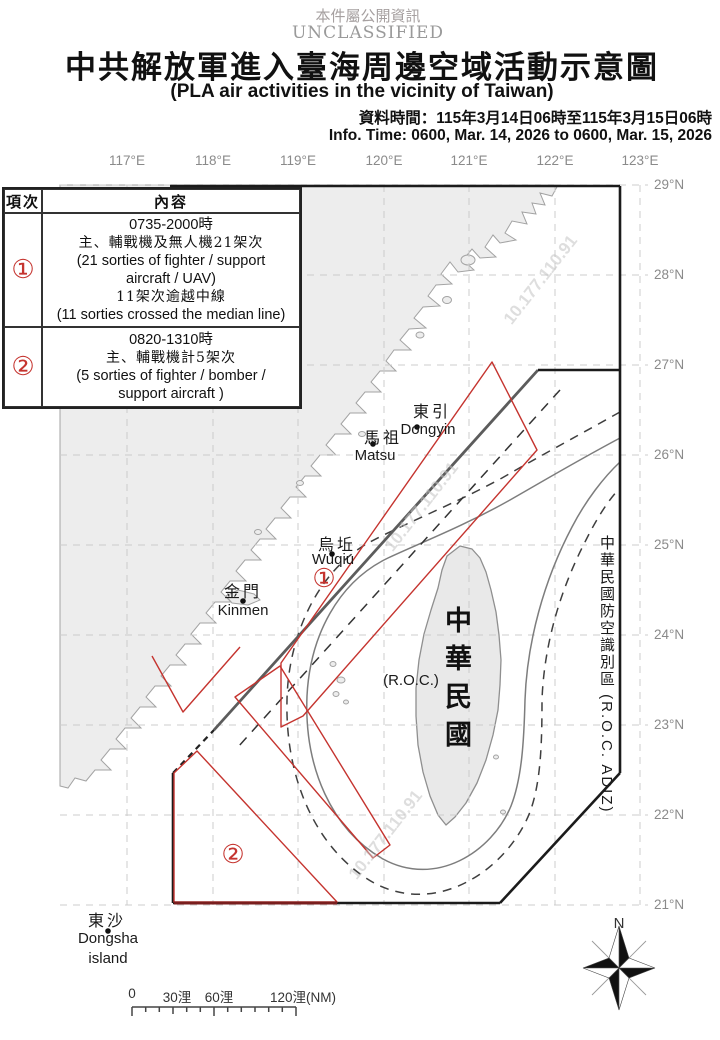 The height and width of the screenshot is (1040, 720). What do you see at coordinates (337, 544) in the screenshot?
I see `wuqiu-label-zh: 烏坵` at bounding box center [337, 544].